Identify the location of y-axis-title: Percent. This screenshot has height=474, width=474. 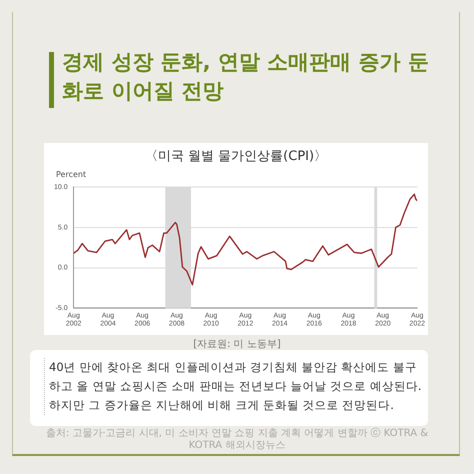
(71, 175).